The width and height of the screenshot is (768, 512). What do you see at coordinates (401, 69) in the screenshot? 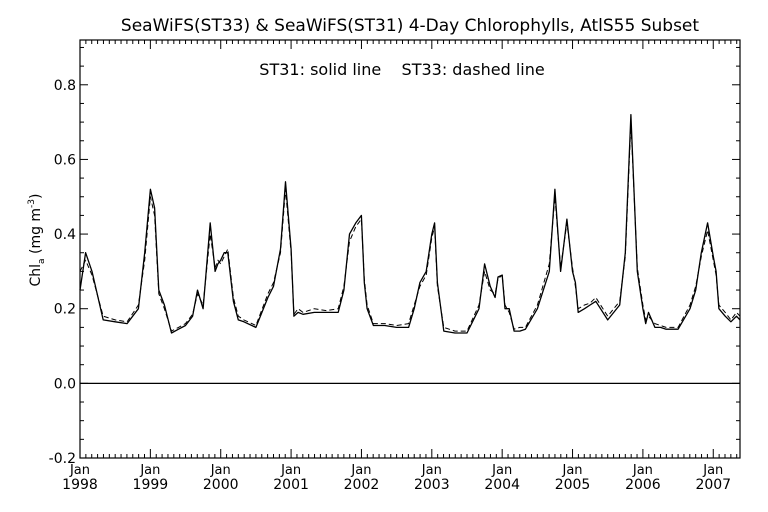
I see `chart-annotation: ST31: solid line ST33: dashed line` at bounding box center [401, 69].